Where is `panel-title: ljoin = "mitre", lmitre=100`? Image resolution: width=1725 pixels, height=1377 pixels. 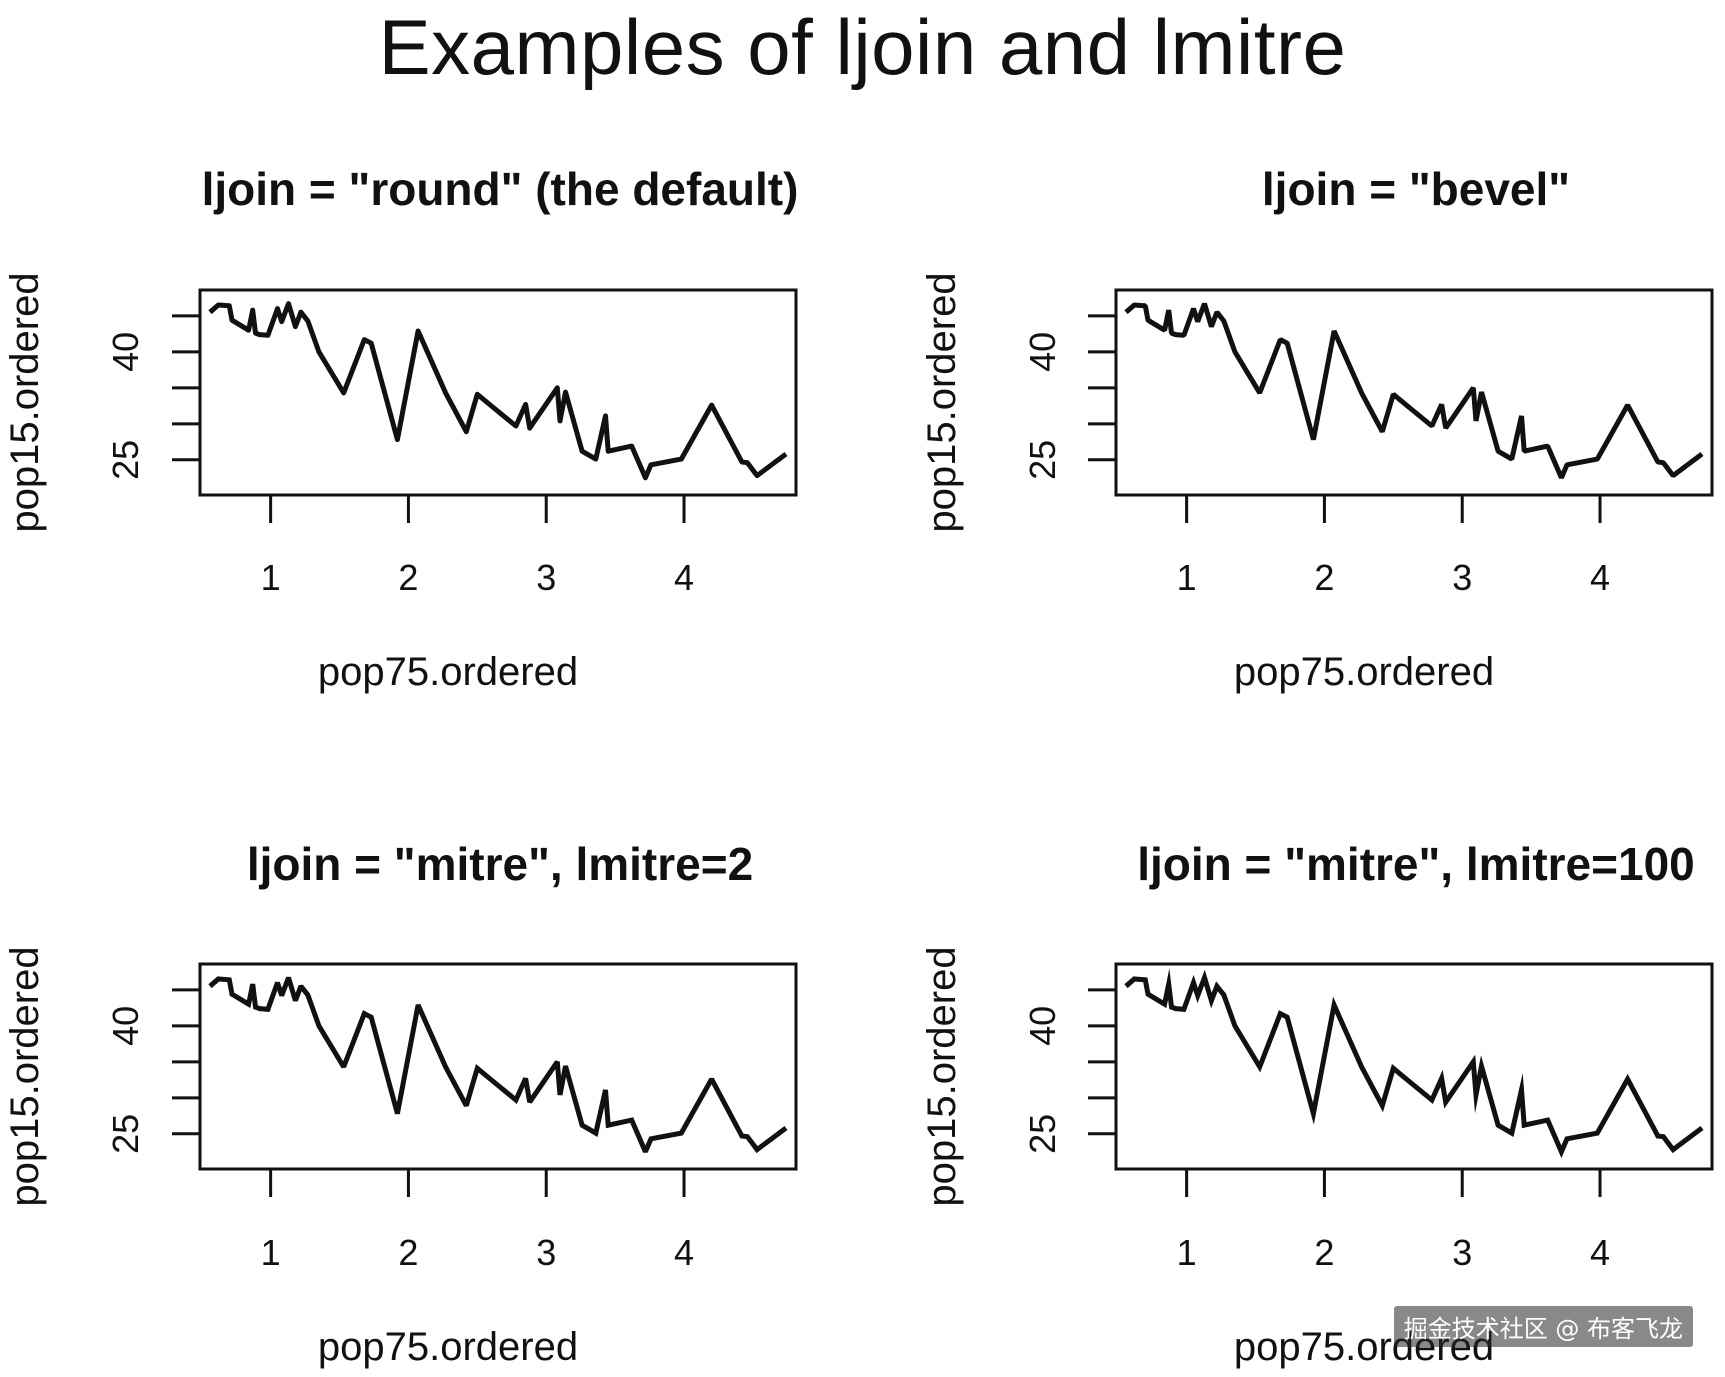
panel-title: ljoin = "mitre", lmitre=100 is located at coordinates (1416, 864).